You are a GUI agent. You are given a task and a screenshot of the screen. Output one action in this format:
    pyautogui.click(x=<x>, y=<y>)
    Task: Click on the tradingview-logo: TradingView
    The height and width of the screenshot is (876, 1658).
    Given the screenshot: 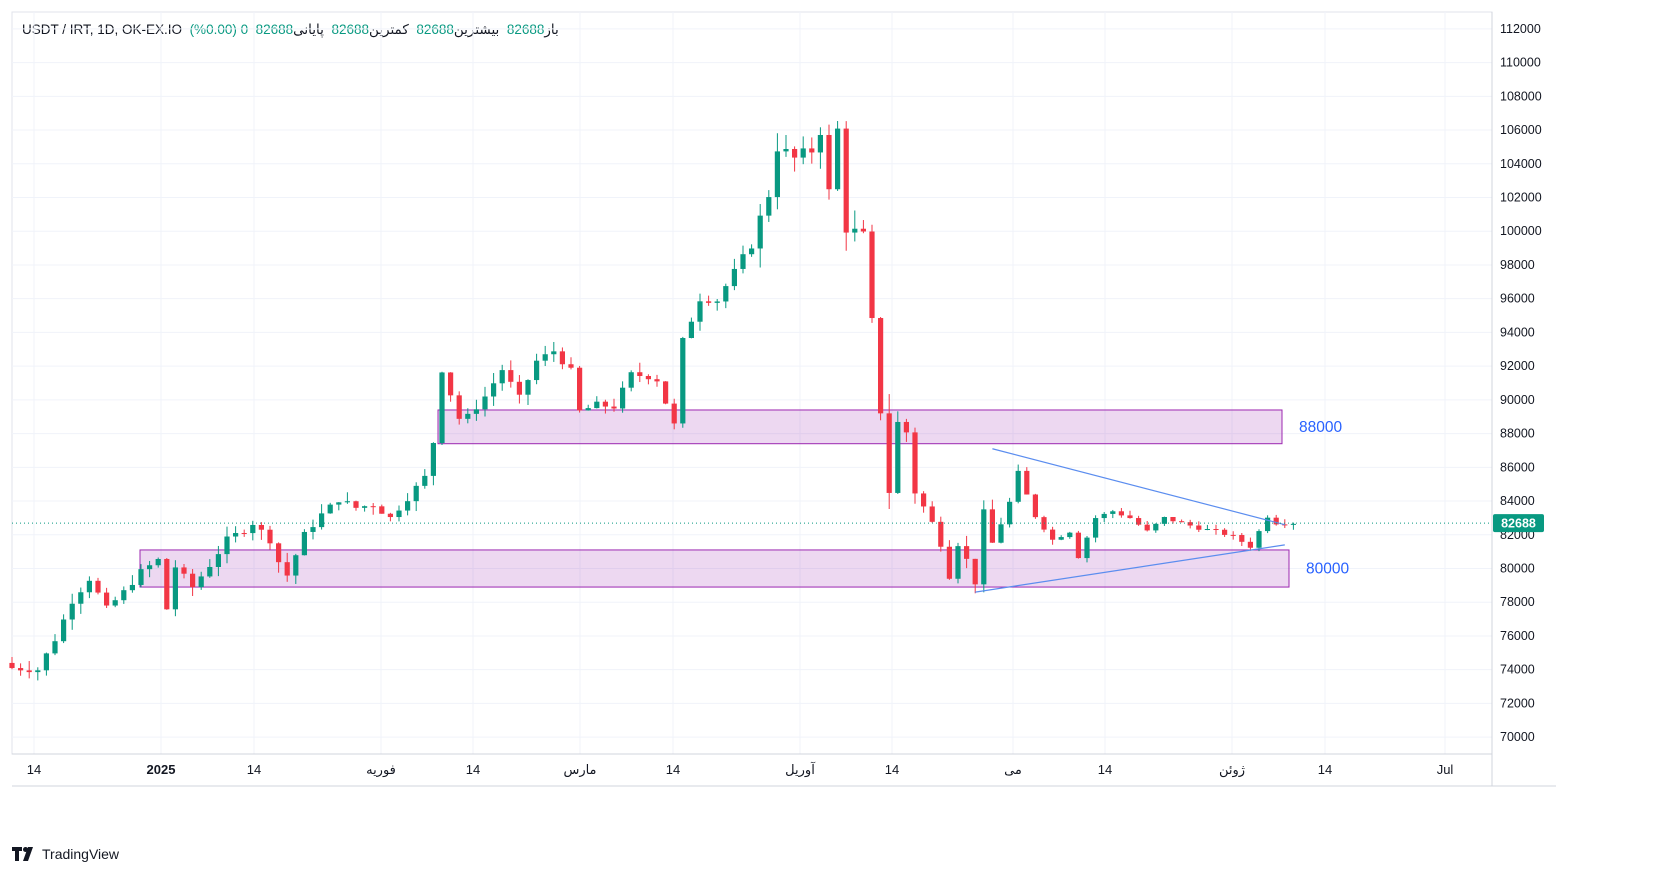 What is the action you would take?
    pyautogui.click(x=65, y=854)
    